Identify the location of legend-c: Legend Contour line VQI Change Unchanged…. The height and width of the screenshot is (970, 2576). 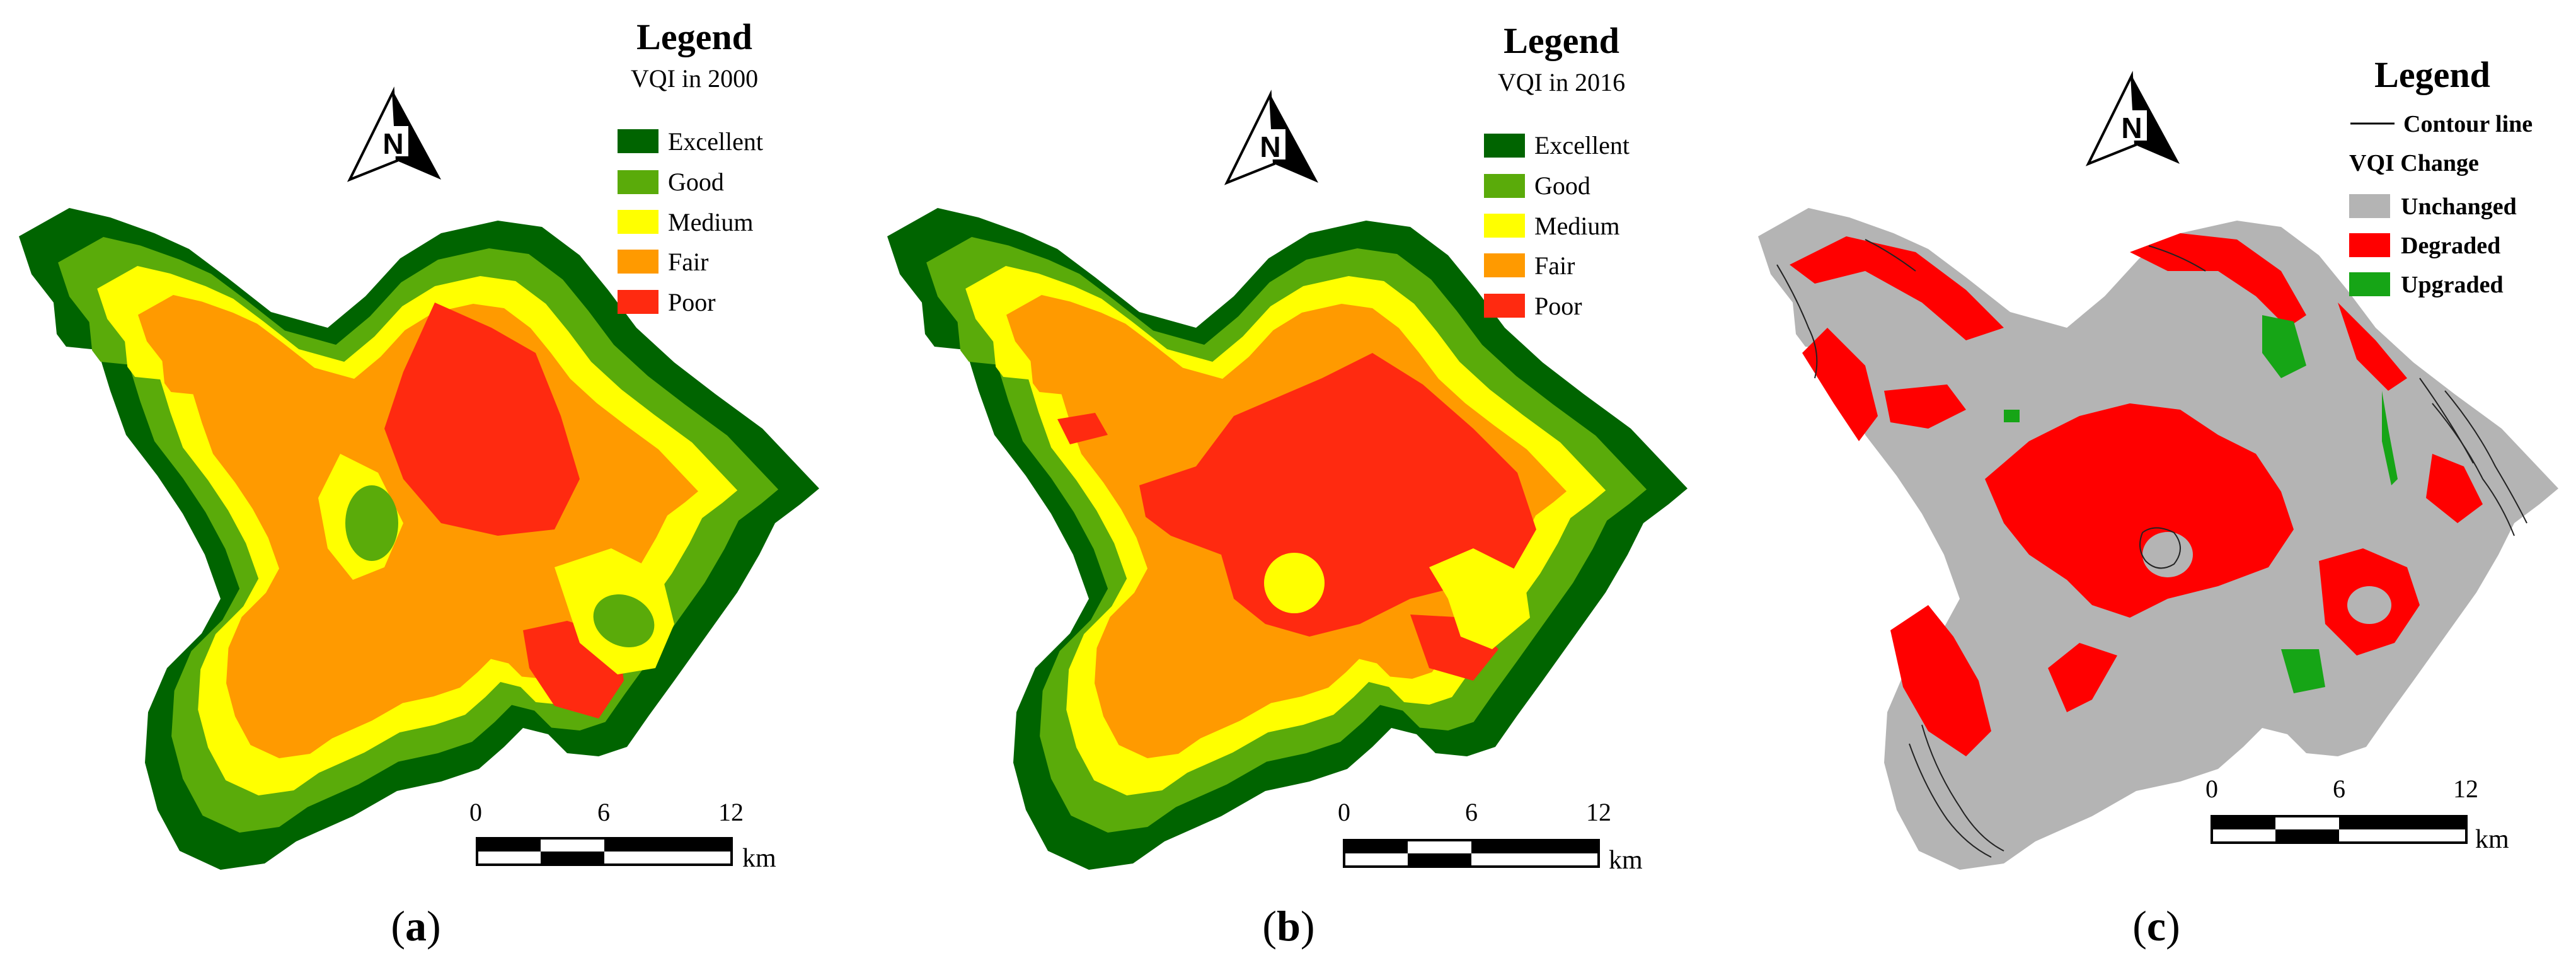
(2441, 176).